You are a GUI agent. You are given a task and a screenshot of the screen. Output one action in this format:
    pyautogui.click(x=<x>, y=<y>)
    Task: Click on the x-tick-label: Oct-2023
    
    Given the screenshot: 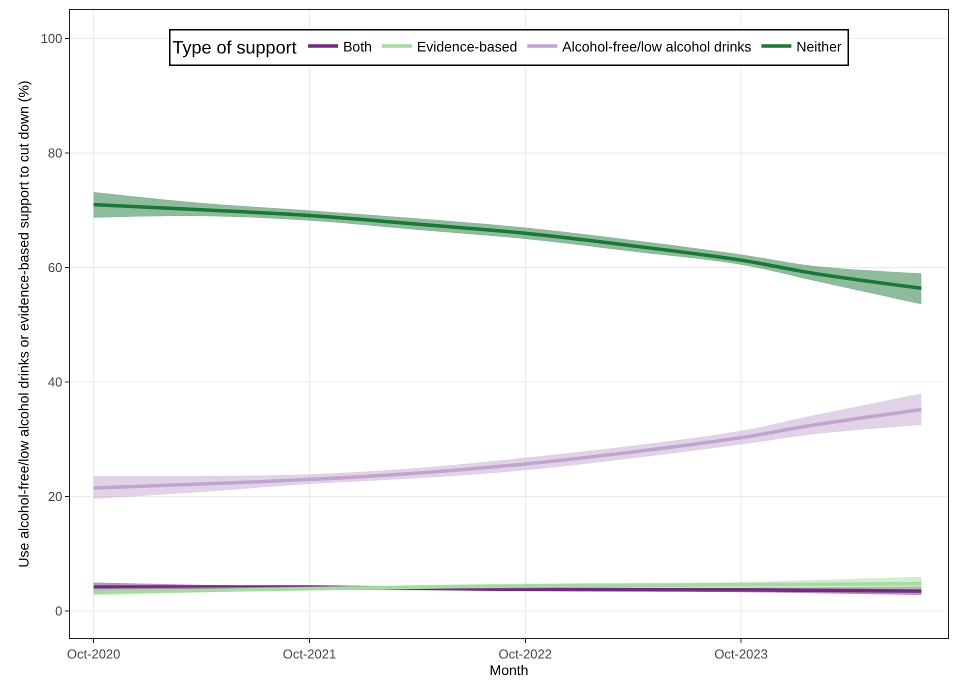 What is the action you would take?
    pyautogui.click(x=741, y=654)
    